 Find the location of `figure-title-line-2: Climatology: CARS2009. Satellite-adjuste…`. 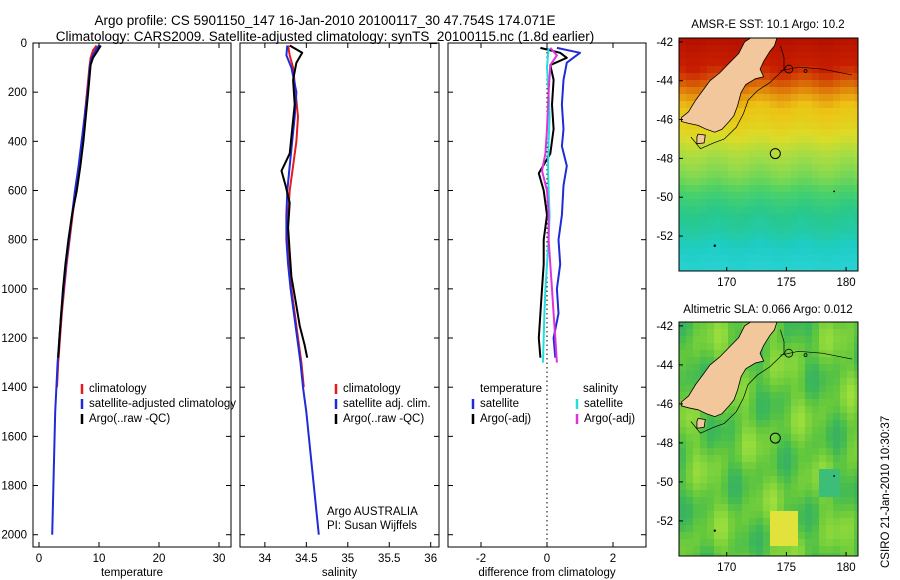

figure-title-line-2: Climatology: CARS2009. Satellite-adjuste… is located at coordinates (325, 36).